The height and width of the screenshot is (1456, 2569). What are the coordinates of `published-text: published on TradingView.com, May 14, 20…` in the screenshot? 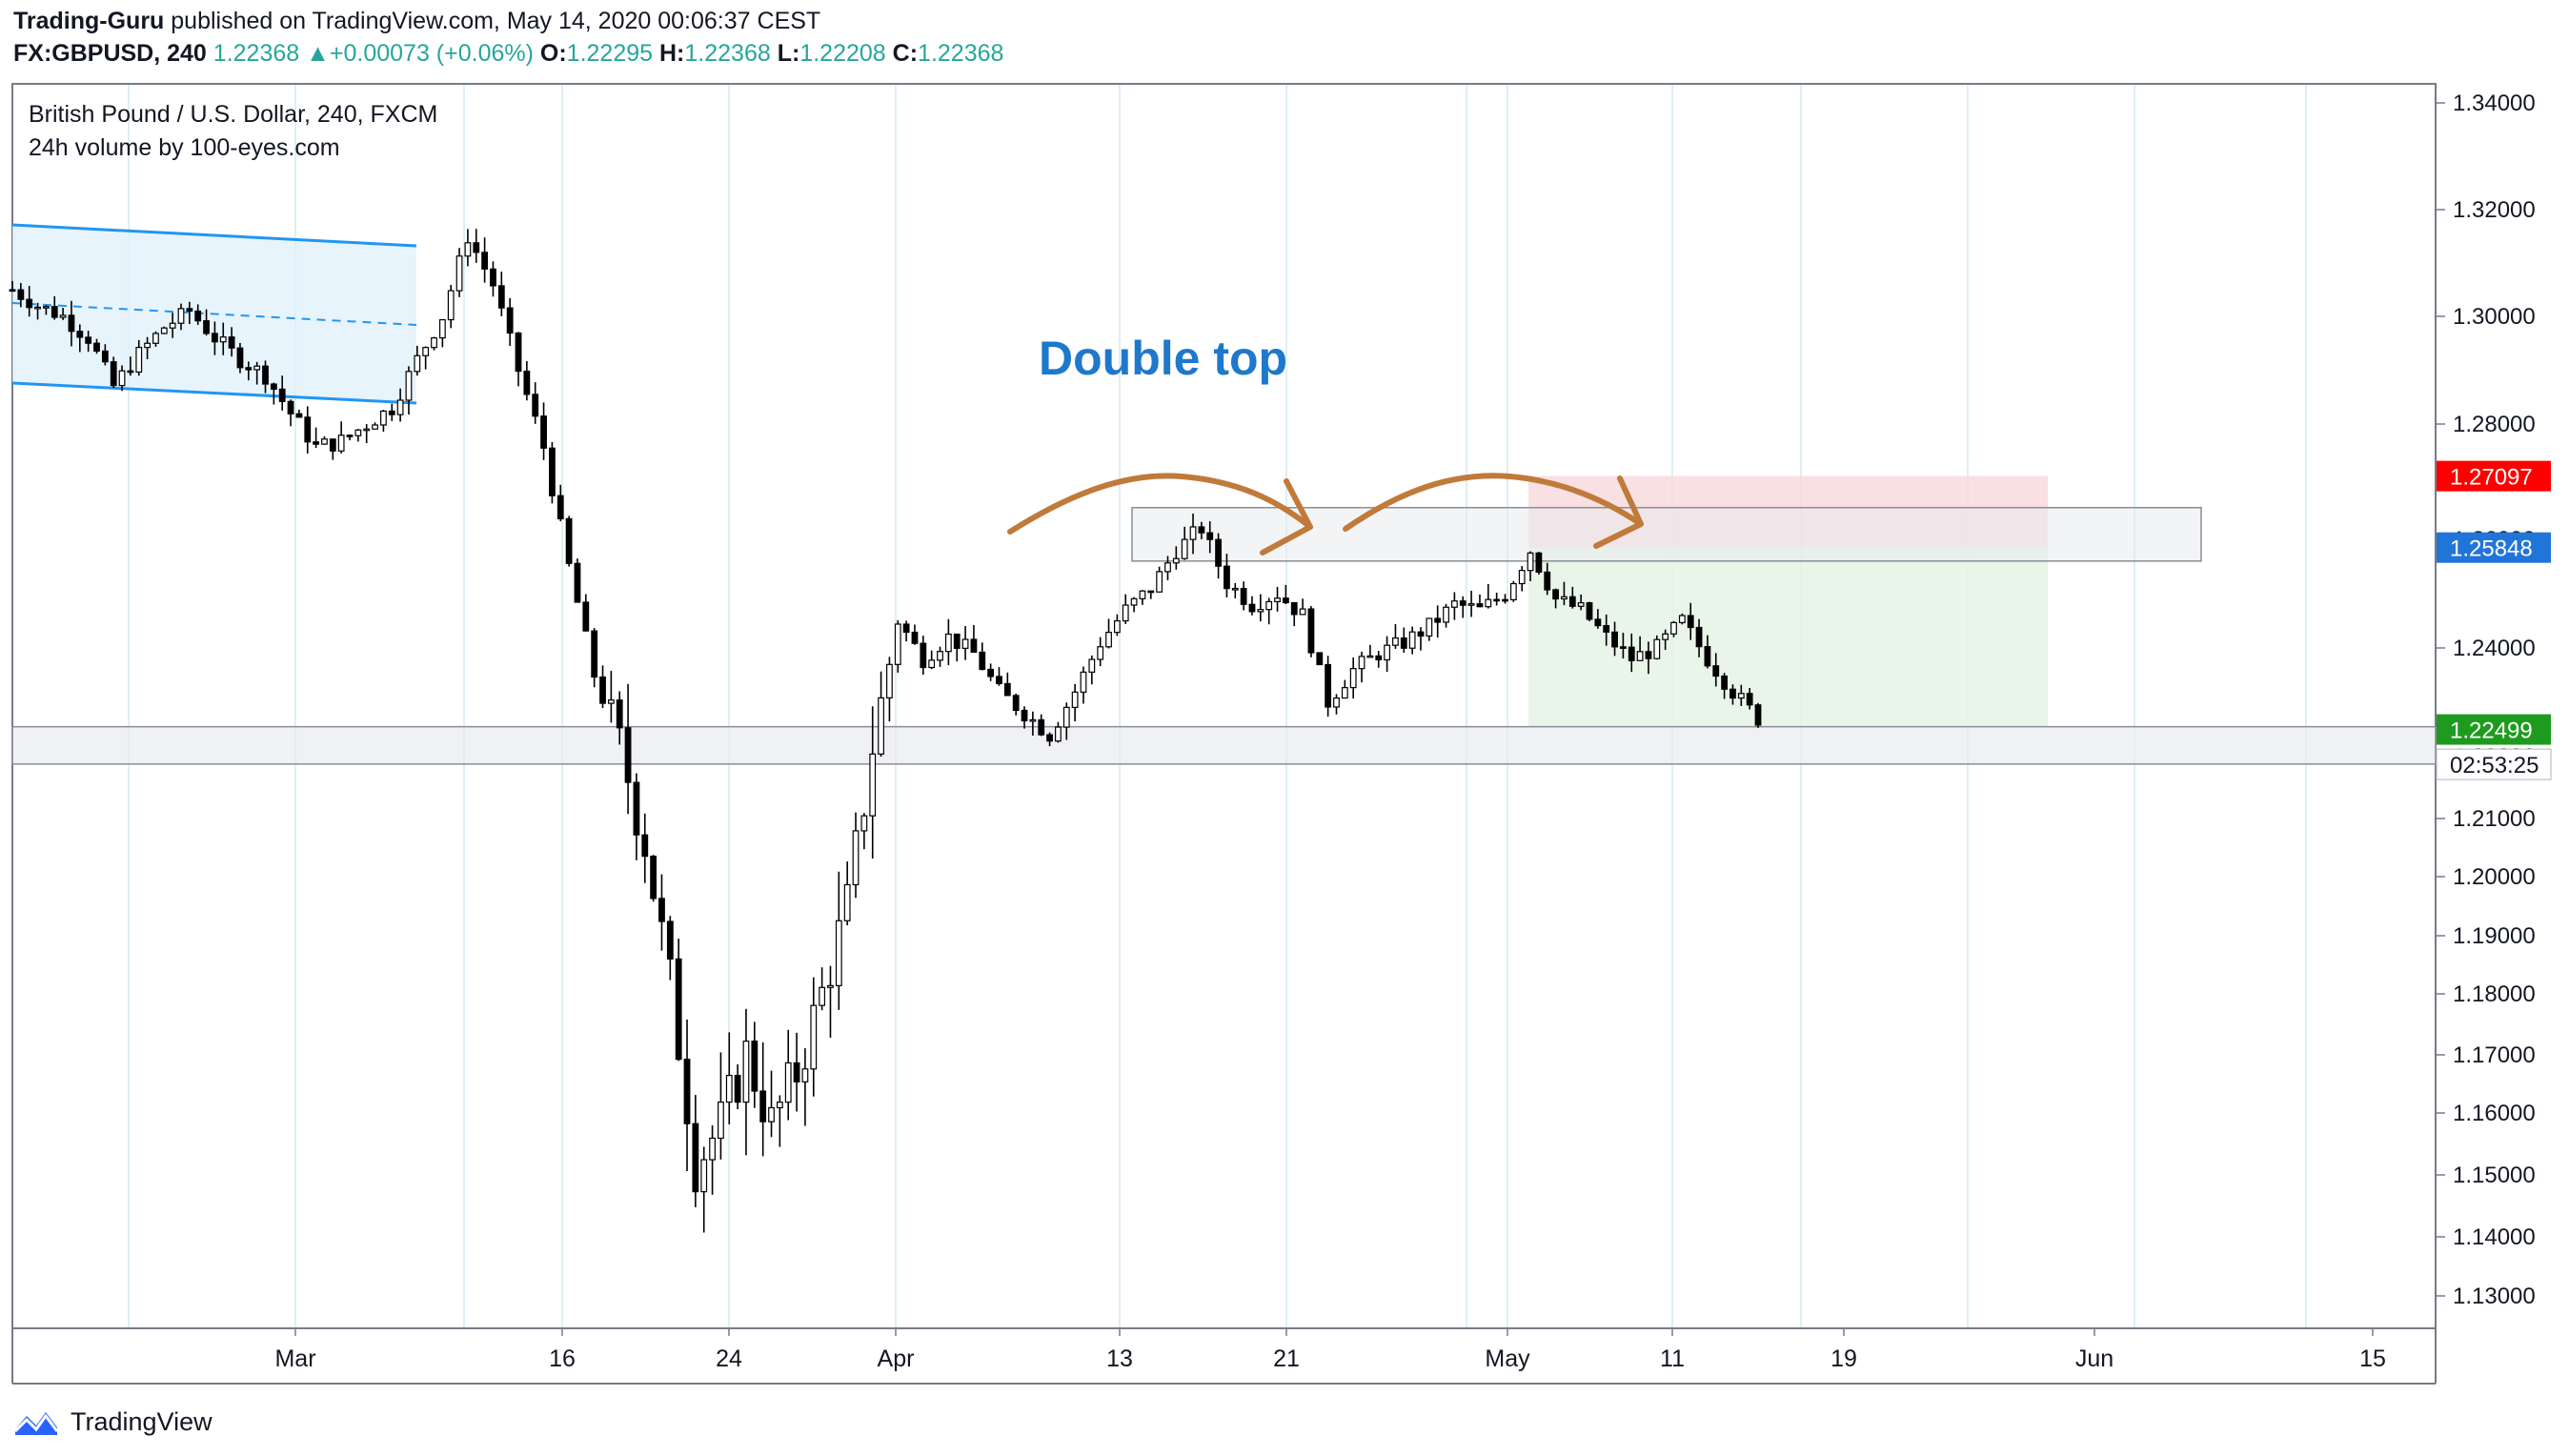 It's located at (492, 21).